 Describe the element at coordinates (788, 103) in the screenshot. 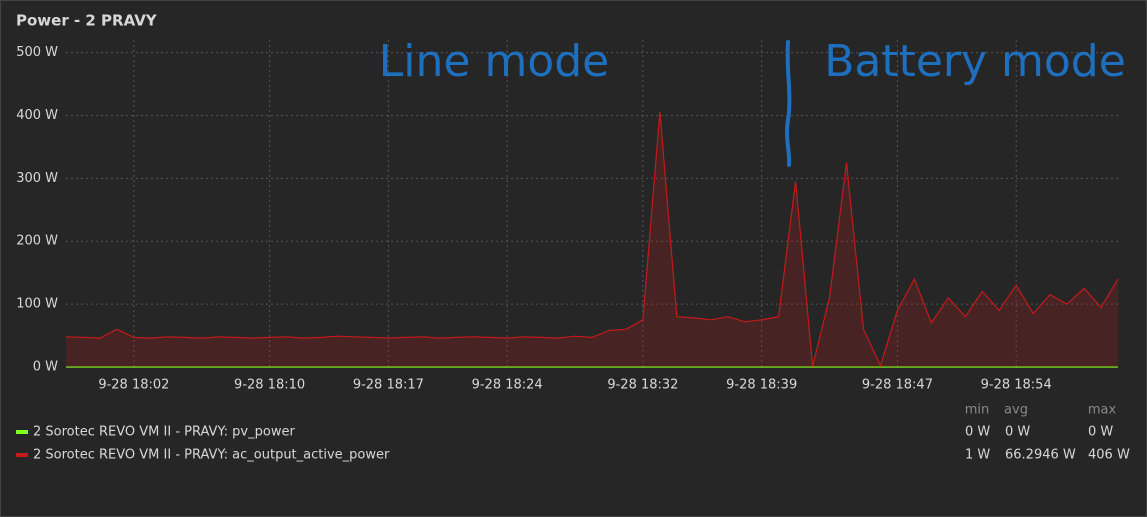

I see `marker-stroke` at that location.